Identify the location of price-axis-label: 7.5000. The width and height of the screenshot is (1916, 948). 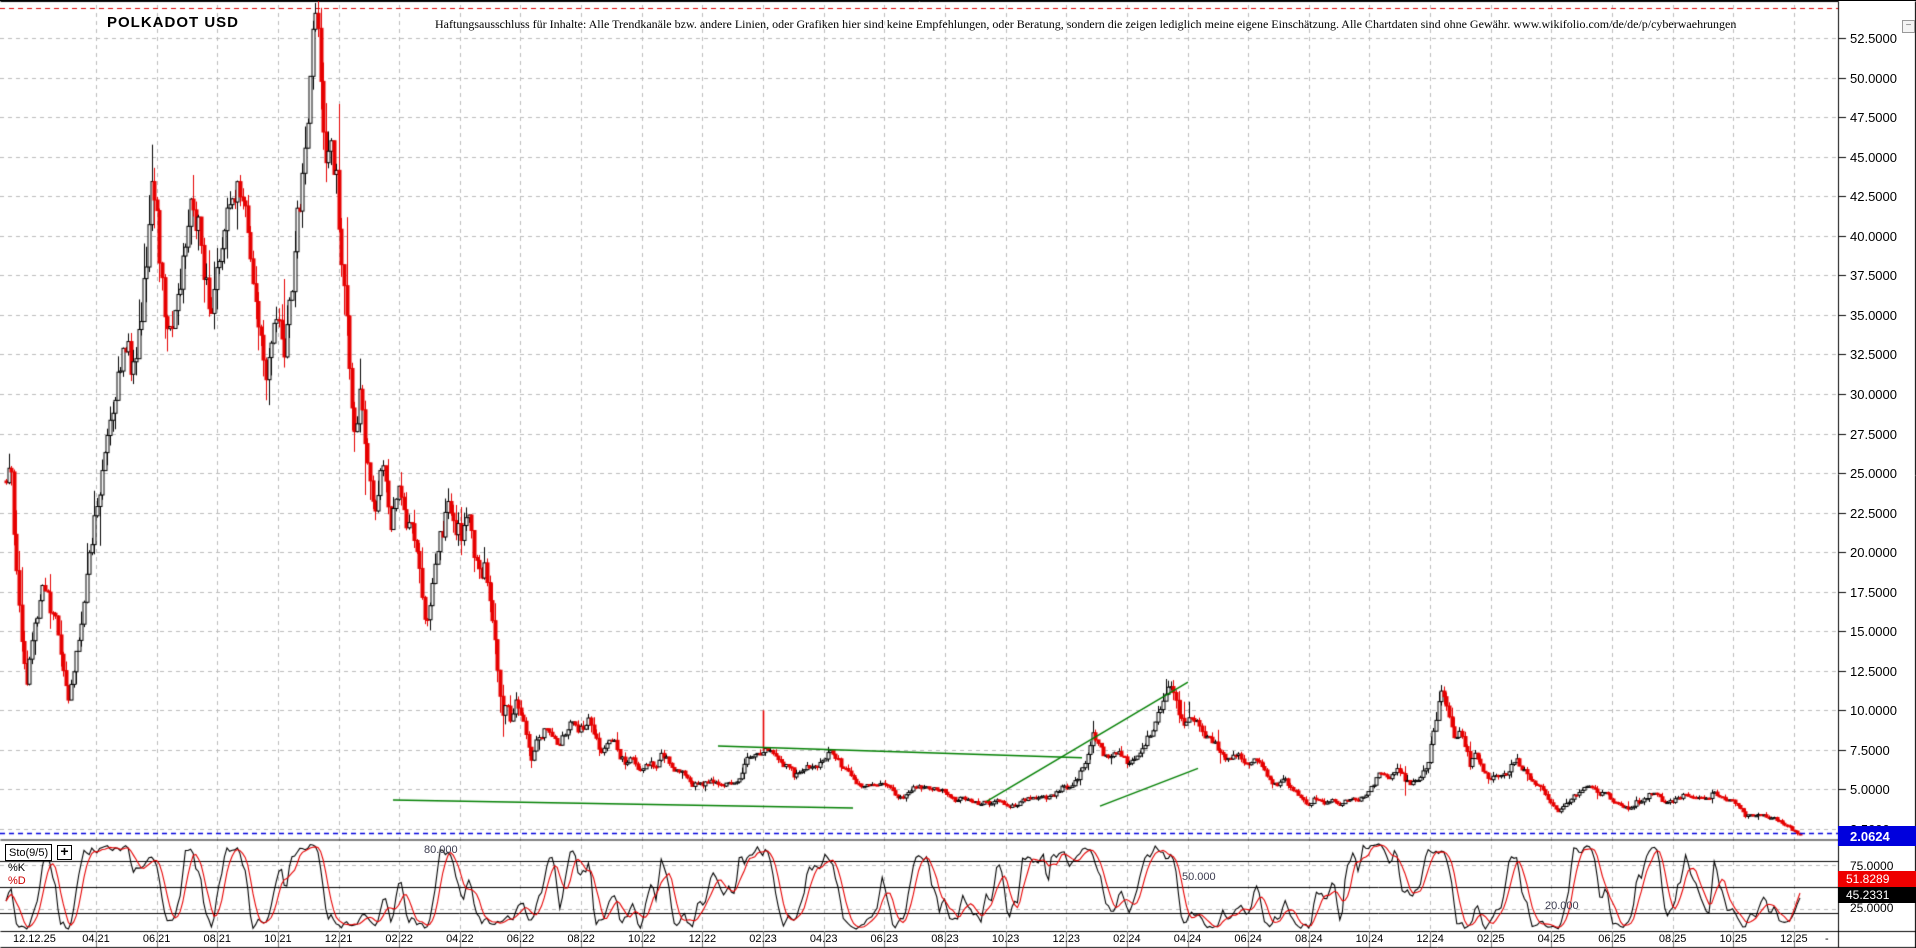
(1870, 750).